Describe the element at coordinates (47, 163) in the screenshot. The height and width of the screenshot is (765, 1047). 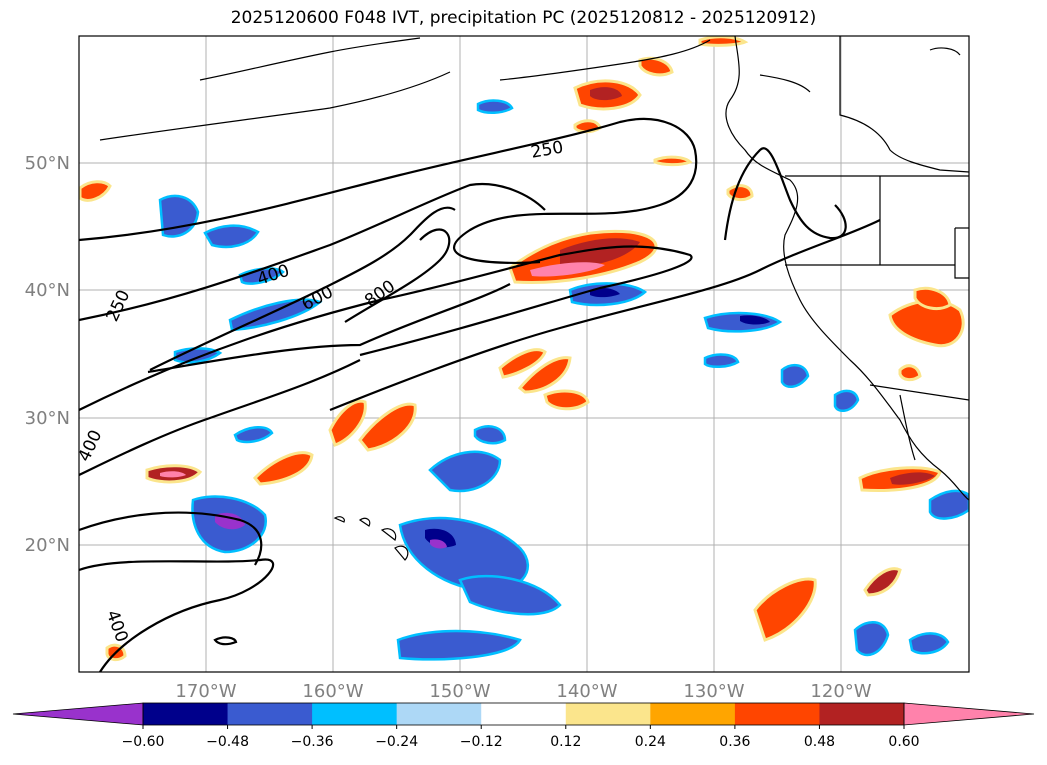
I see `lat-label-50n: 50°N` at that location.